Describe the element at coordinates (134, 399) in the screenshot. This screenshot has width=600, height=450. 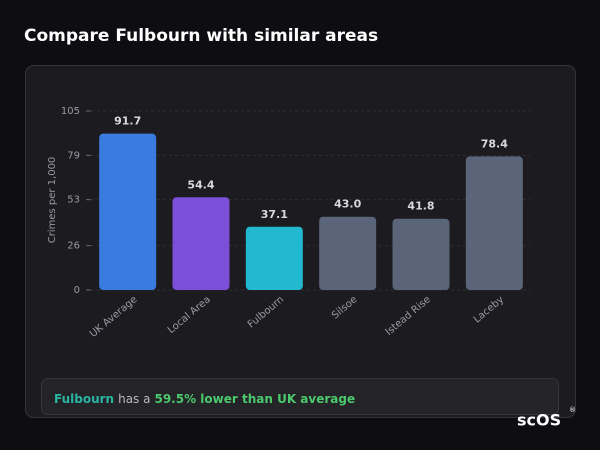
I see `summary-text: has a` at that location.